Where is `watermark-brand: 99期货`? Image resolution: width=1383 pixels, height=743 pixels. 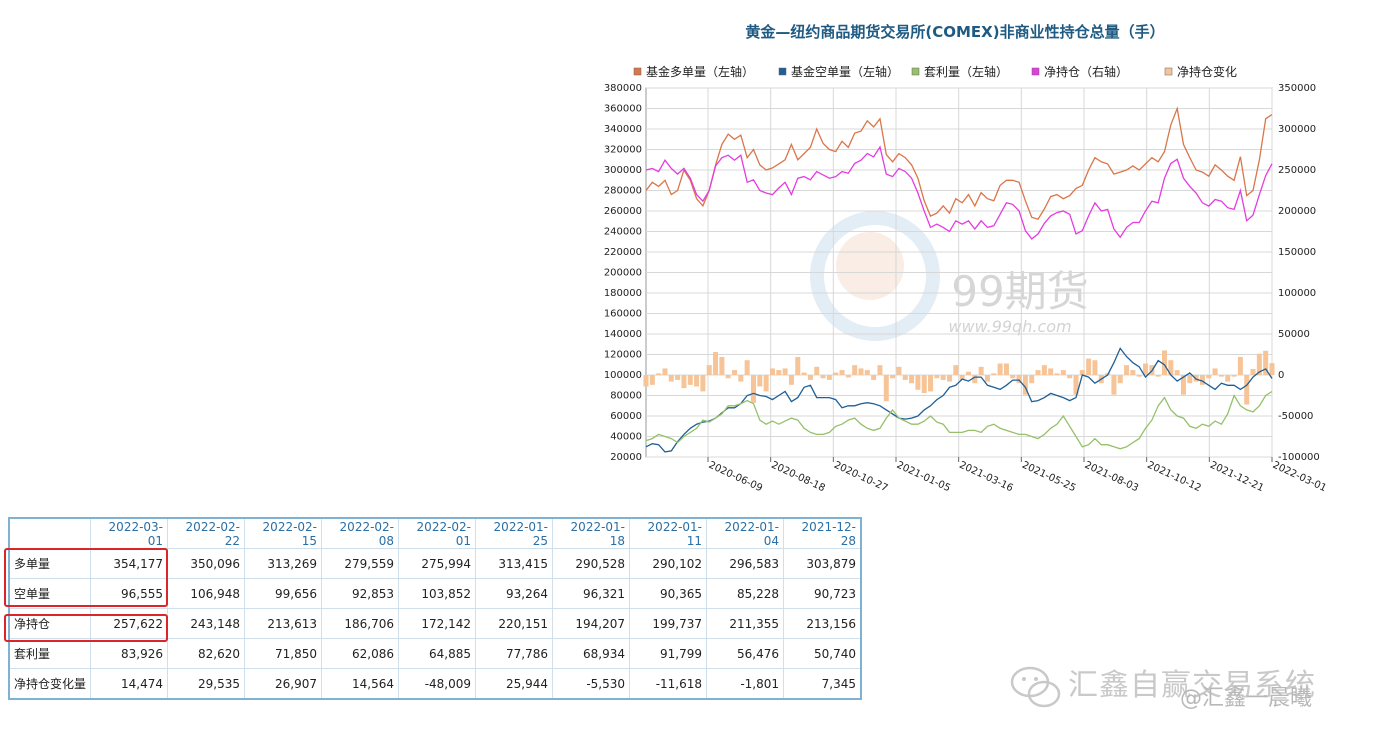
watermark-brand: 99期货 is located at coordinates (1019, 291).